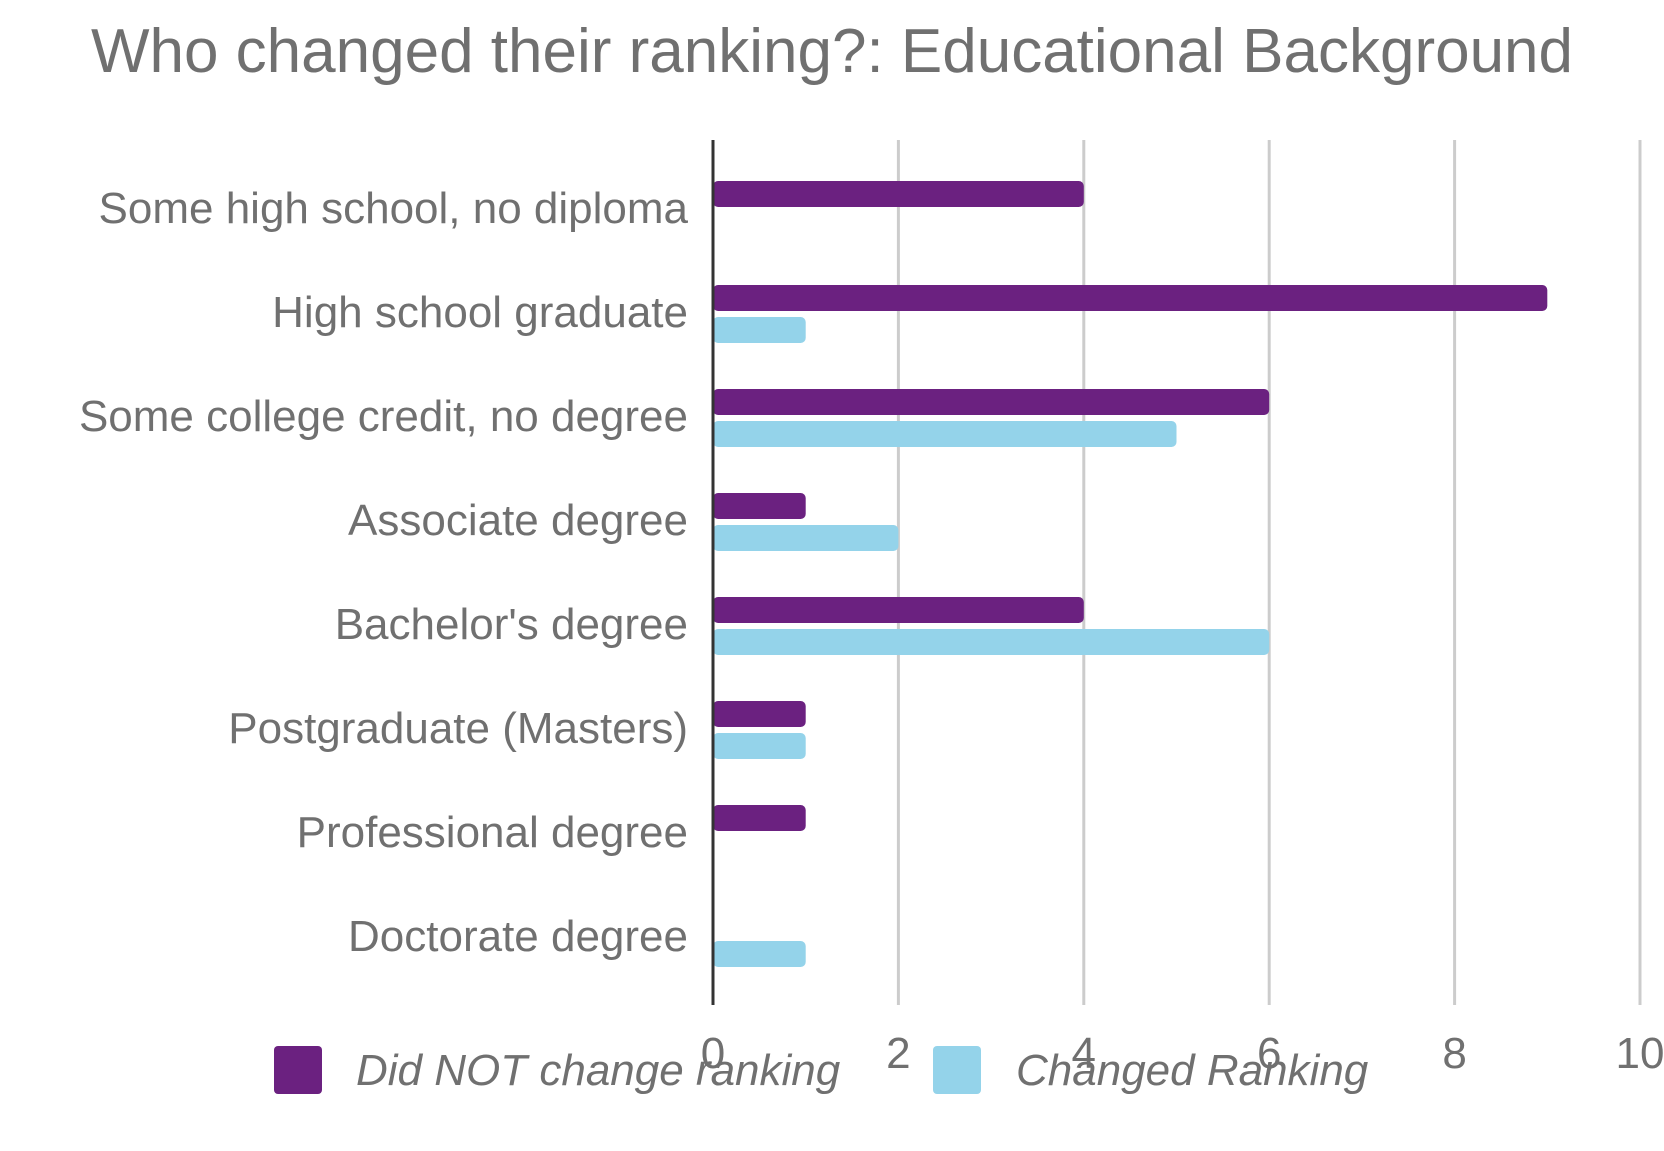 The width and height of the screenshot is (1664, 1151). What do you see at coordinates (598, 1070) in the screenshot?
I see `legend-label: Did NOT change ranking` at bounding box center [598, 1070].